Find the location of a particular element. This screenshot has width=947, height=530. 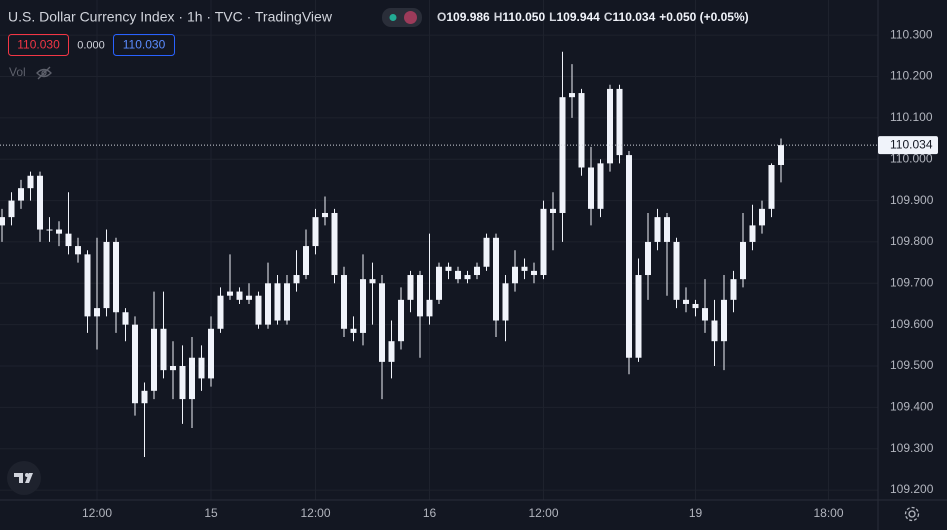

y-tick-label: 109.300 is located at coordinates (912, 448).